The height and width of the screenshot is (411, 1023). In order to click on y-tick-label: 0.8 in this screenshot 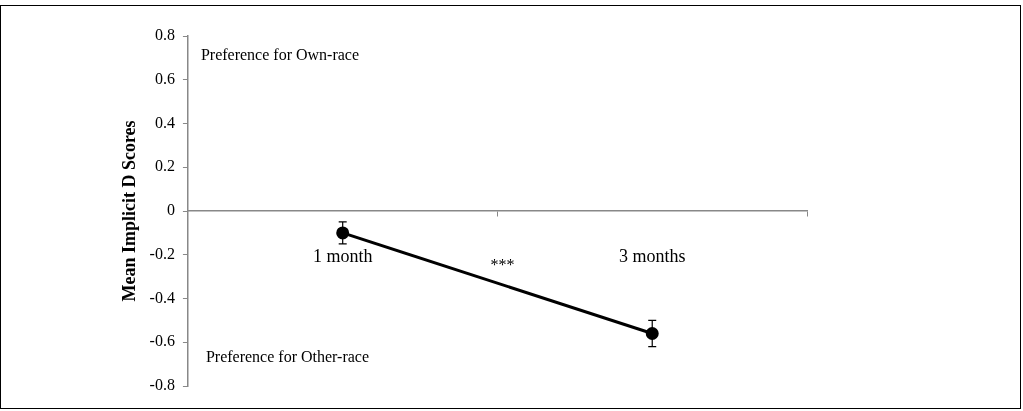, I will do `click(164, 35)`.